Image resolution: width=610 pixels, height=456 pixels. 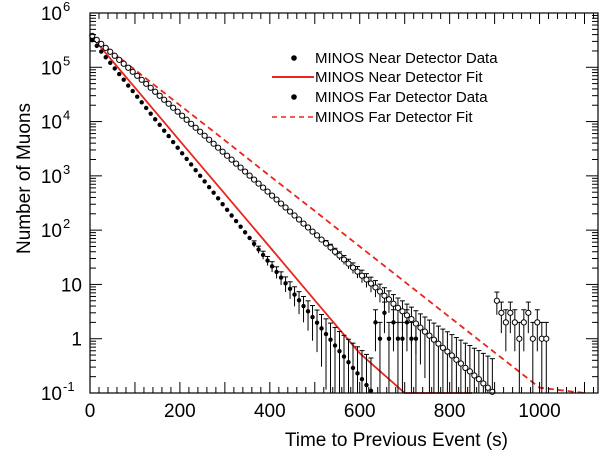 I want to click on legend-label-far-fit: MINOS Far Detector Fit, so click(x=394, y=117).